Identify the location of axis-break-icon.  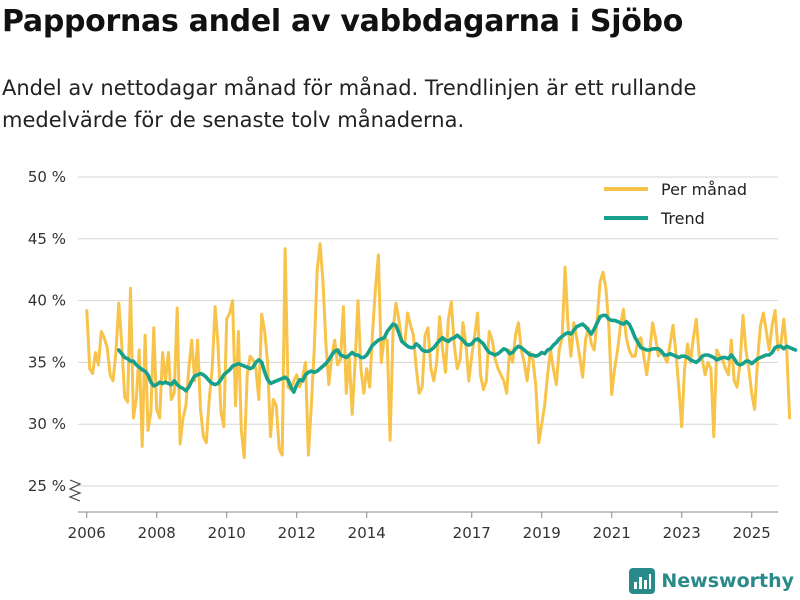
(75, 490).